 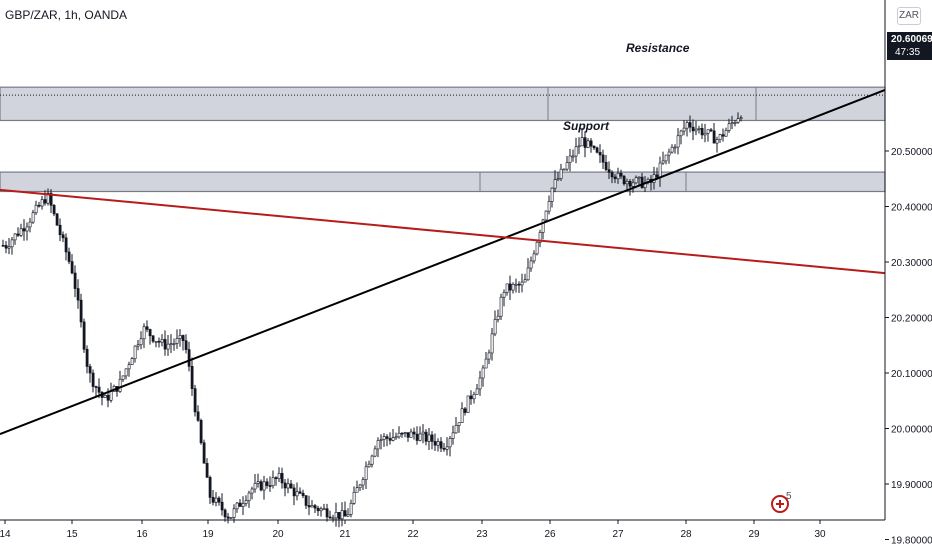 I want to click on x-tick-label: 30, so click(x=820, y=534).